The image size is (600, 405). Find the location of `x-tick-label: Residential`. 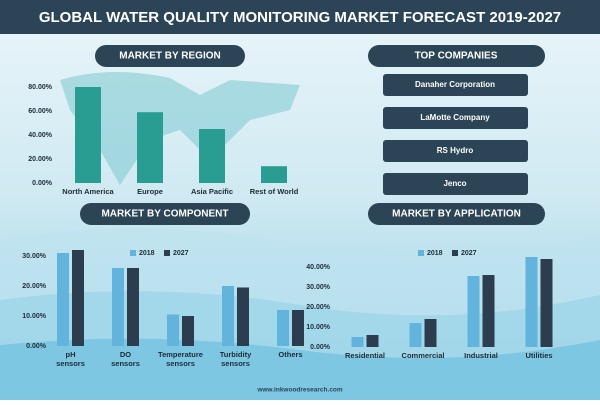

x-tick-label: Residential is located at coordinates (365, 355).